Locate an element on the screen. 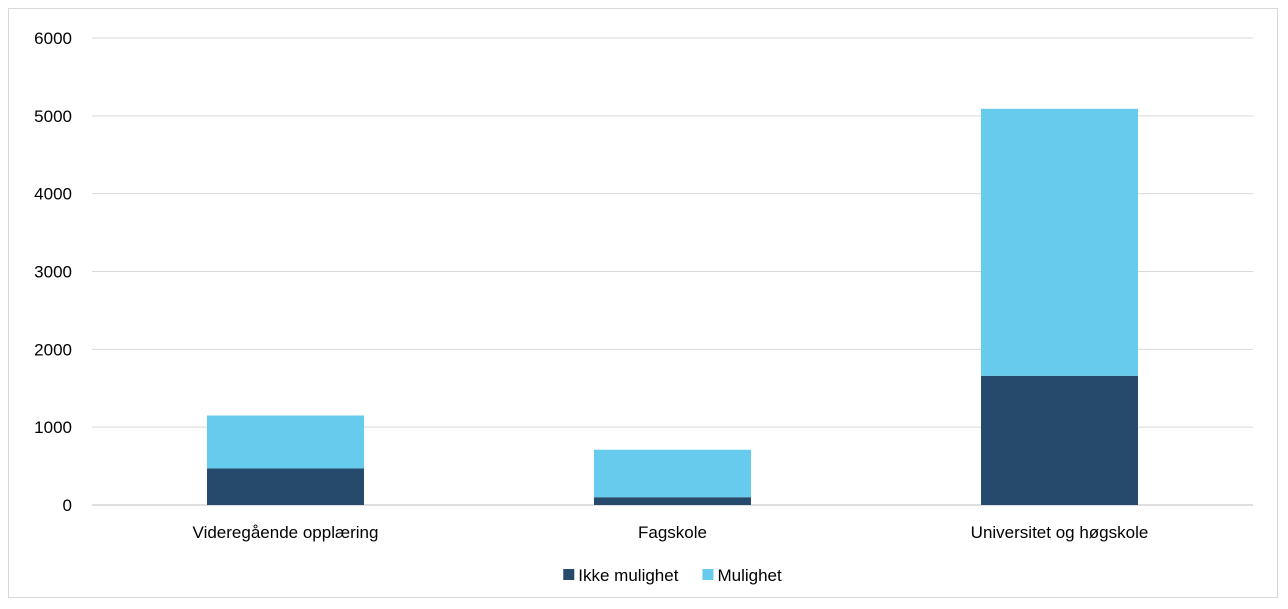 The width and height of the screenshot is (1288, 609). y-tick-label: 6000 is located at coordinates (53, 38).